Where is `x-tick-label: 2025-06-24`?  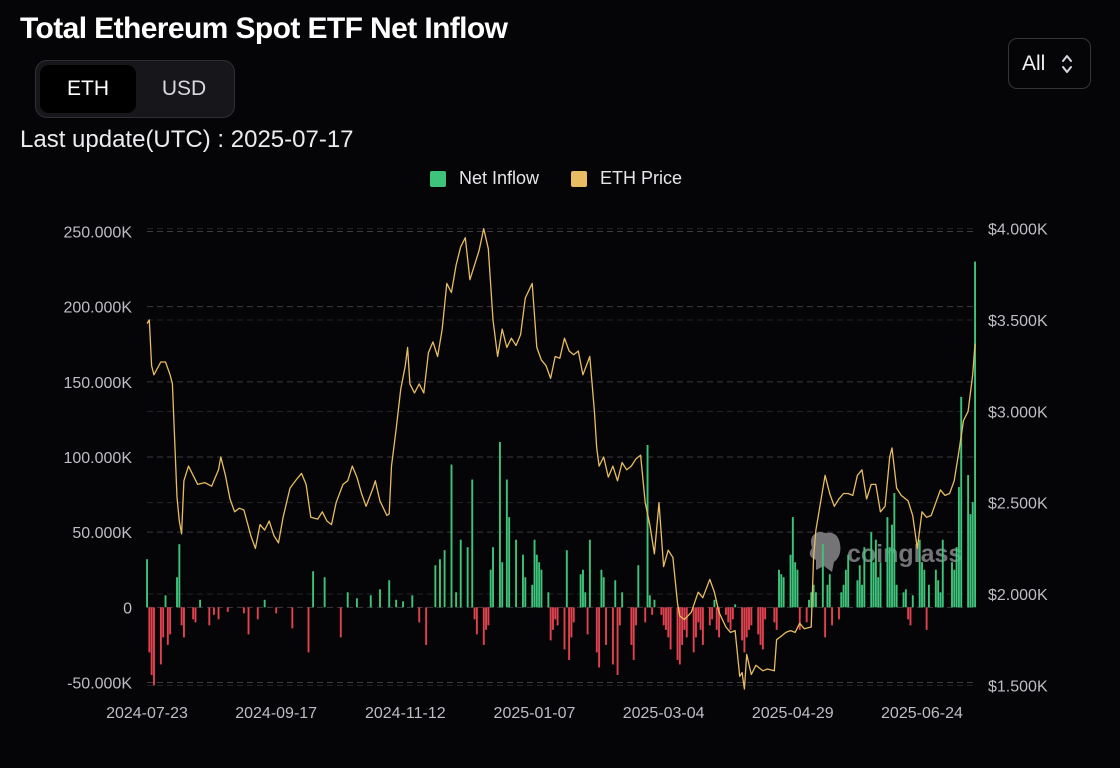
x-tick-label: 2025-06-24 is located at coordinates (922, 713).